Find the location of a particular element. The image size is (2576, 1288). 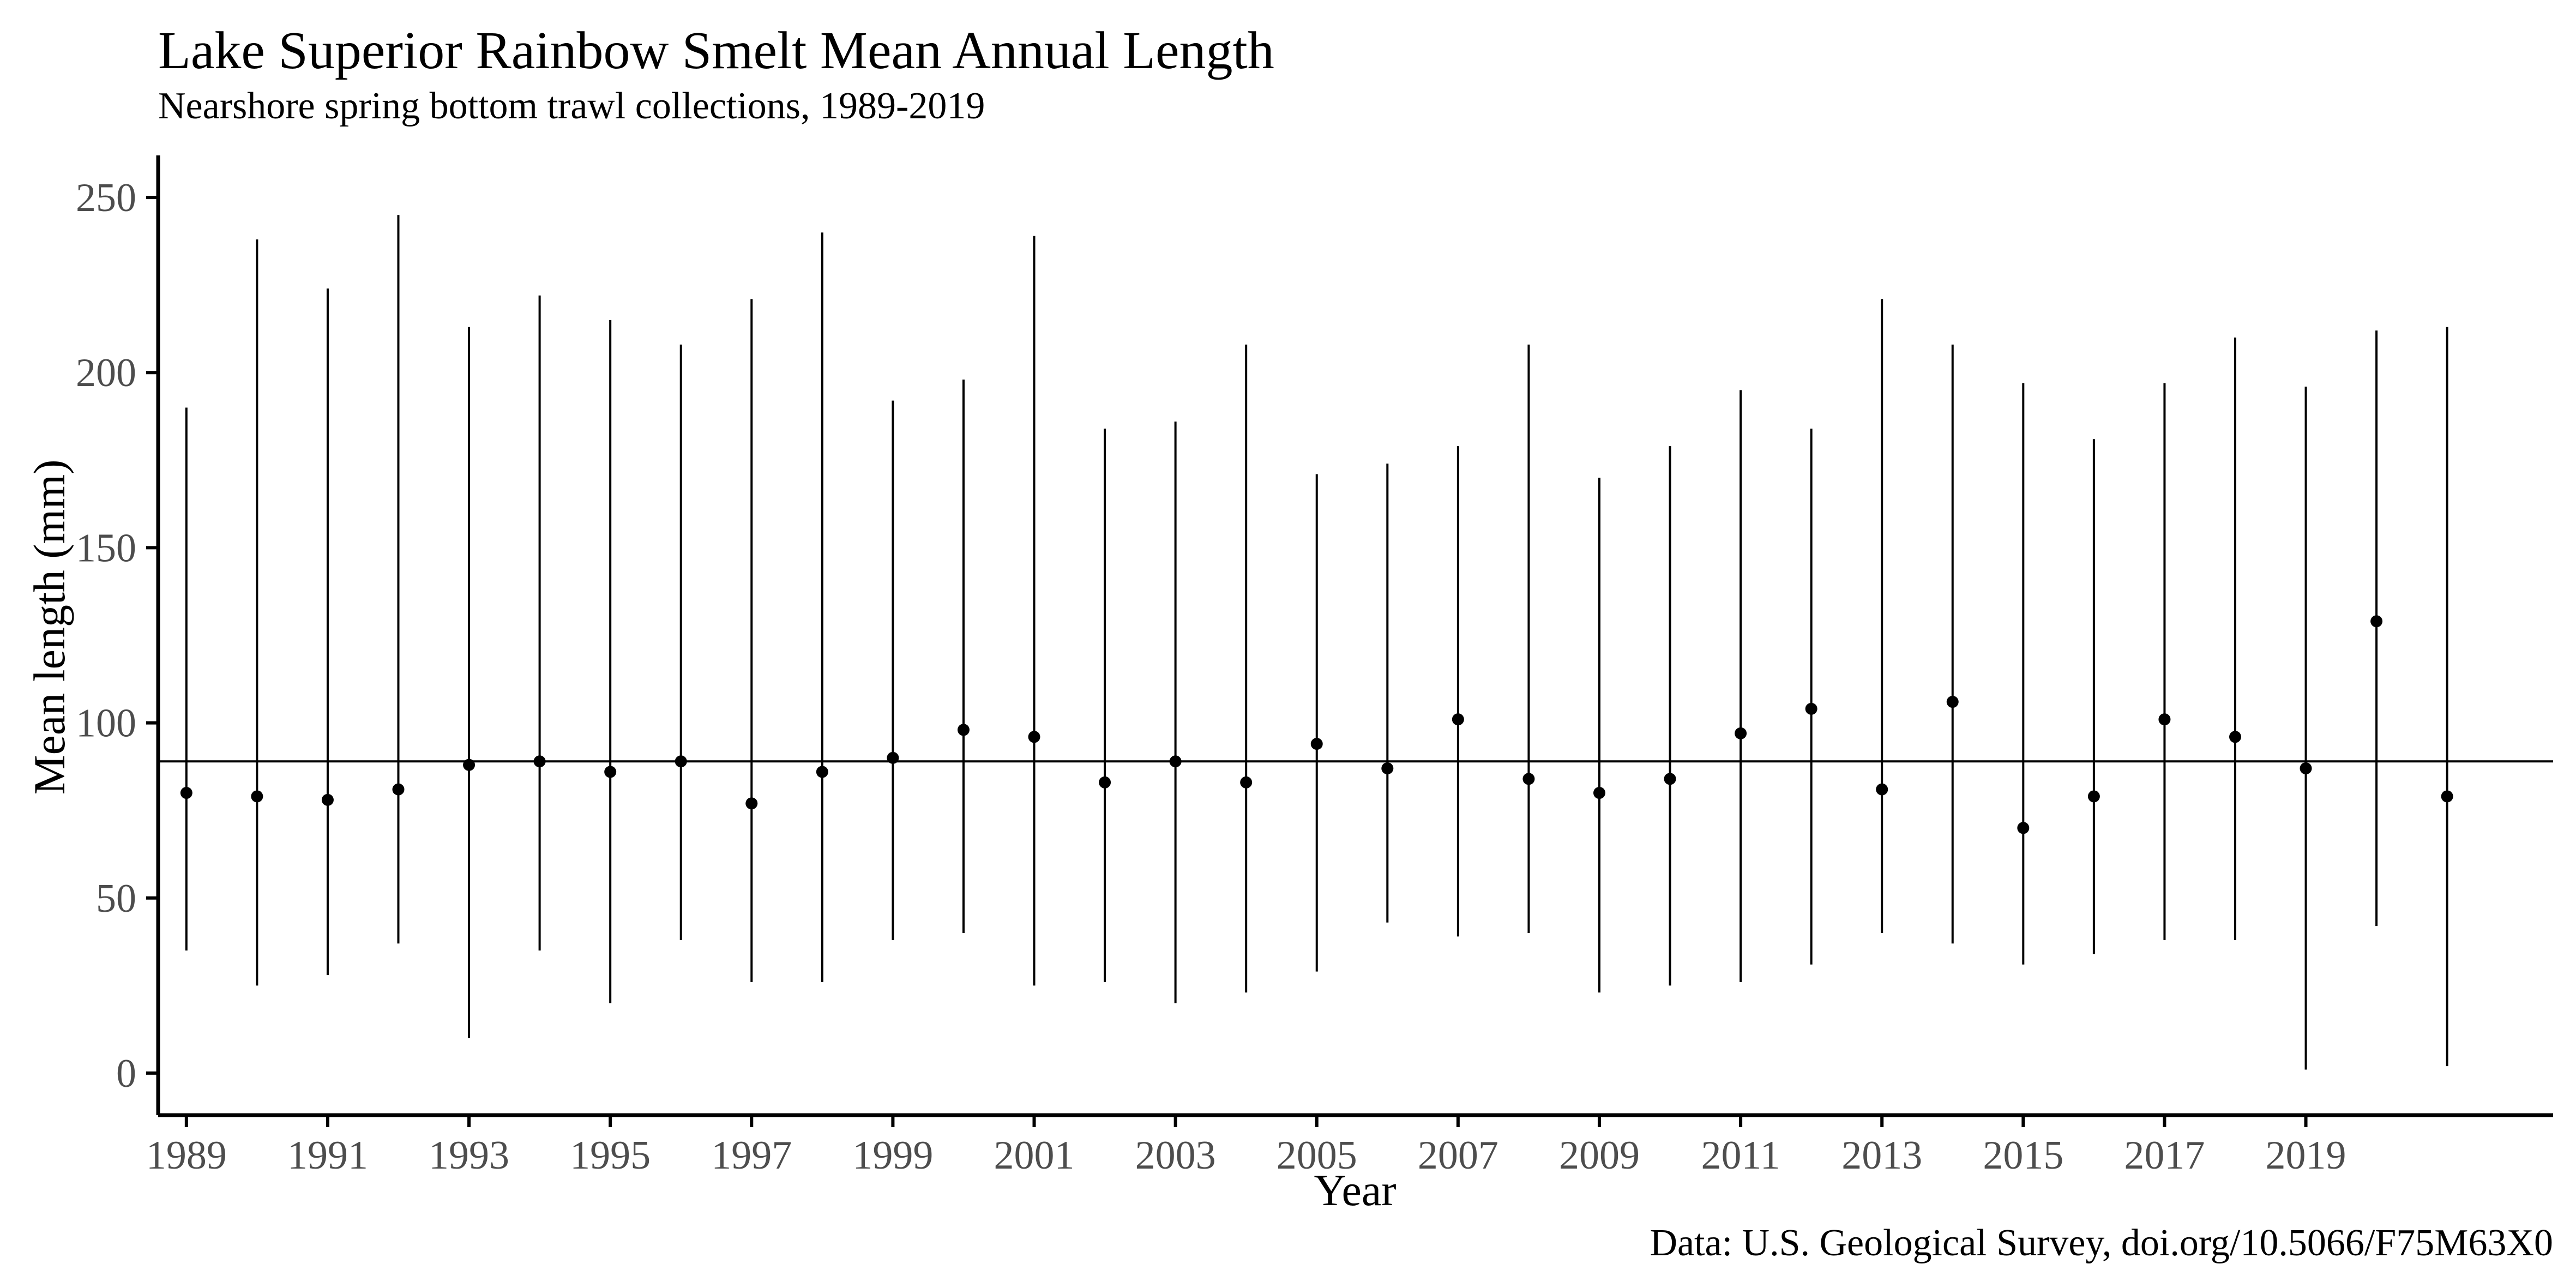

x-tick-label: 1989 is located at coordinates (186, 1155).